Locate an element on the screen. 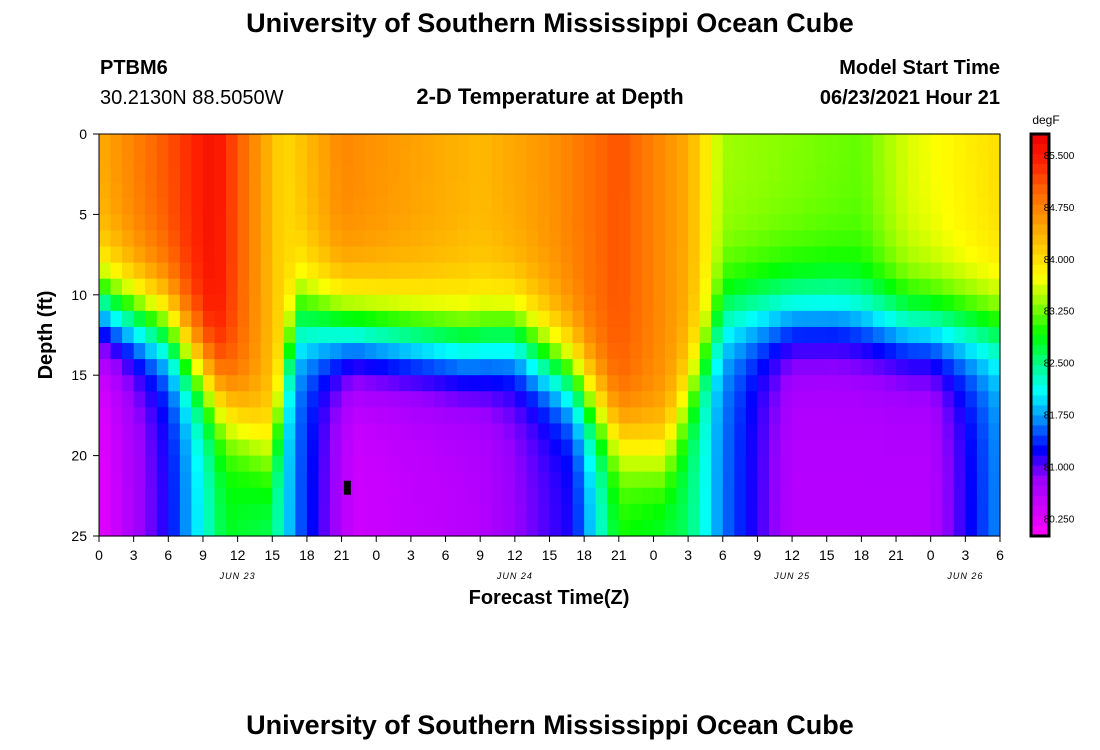 This screenshot has width=1100, height=750. x-tick-label: 21 is located at coordinates (896, 555).